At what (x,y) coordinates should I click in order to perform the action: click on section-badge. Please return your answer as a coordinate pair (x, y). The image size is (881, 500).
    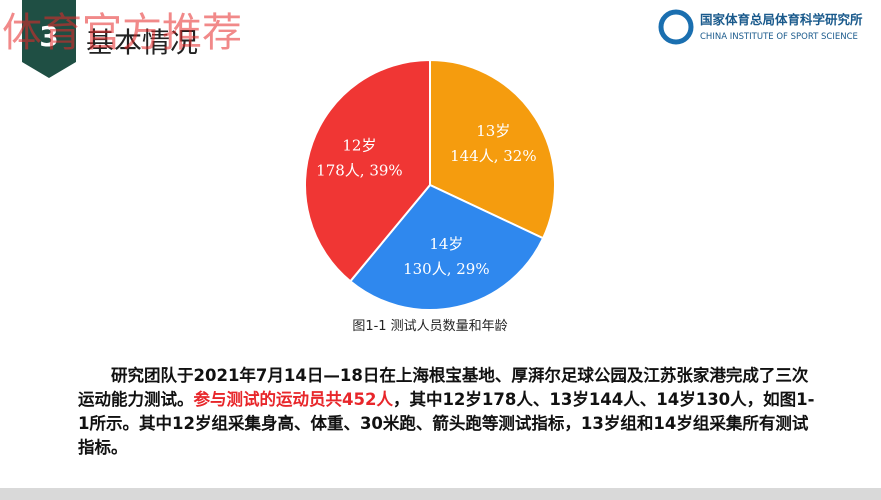
    Looking at the image, I should click on (49, 39).